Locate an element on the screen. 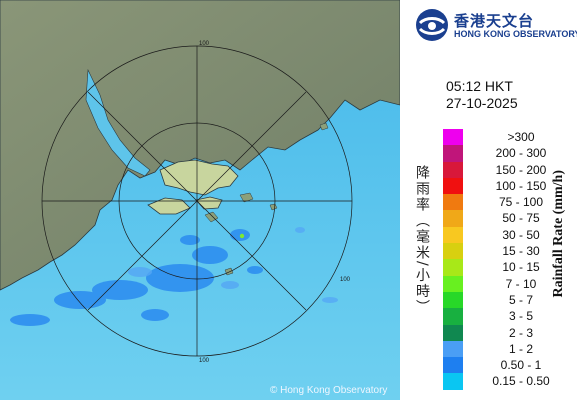 This screenshot has width=577, height=400. hong-kong-land is located at coordinates (199, 177).